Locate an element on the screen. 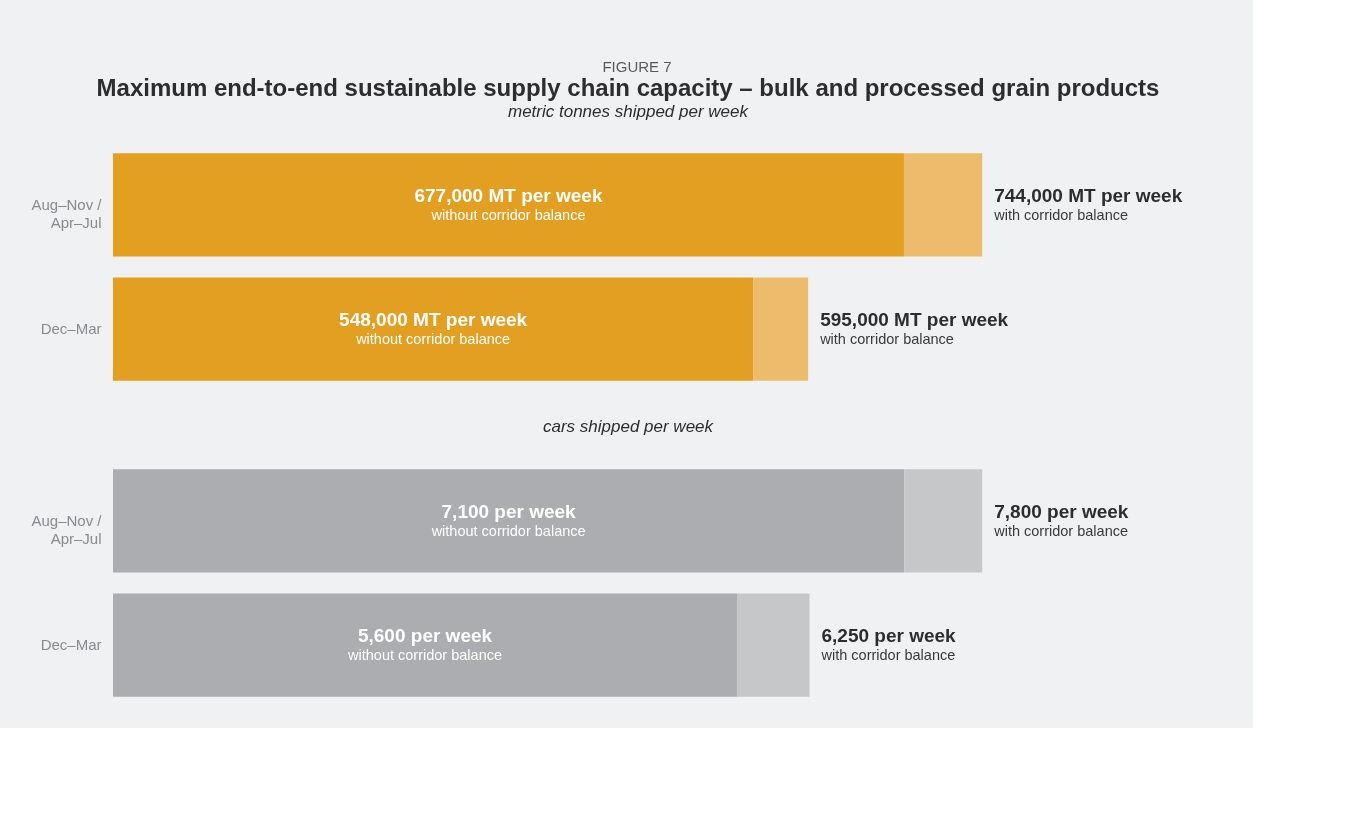  total-label: 6,250 per week is located at coordinates (889, 636).